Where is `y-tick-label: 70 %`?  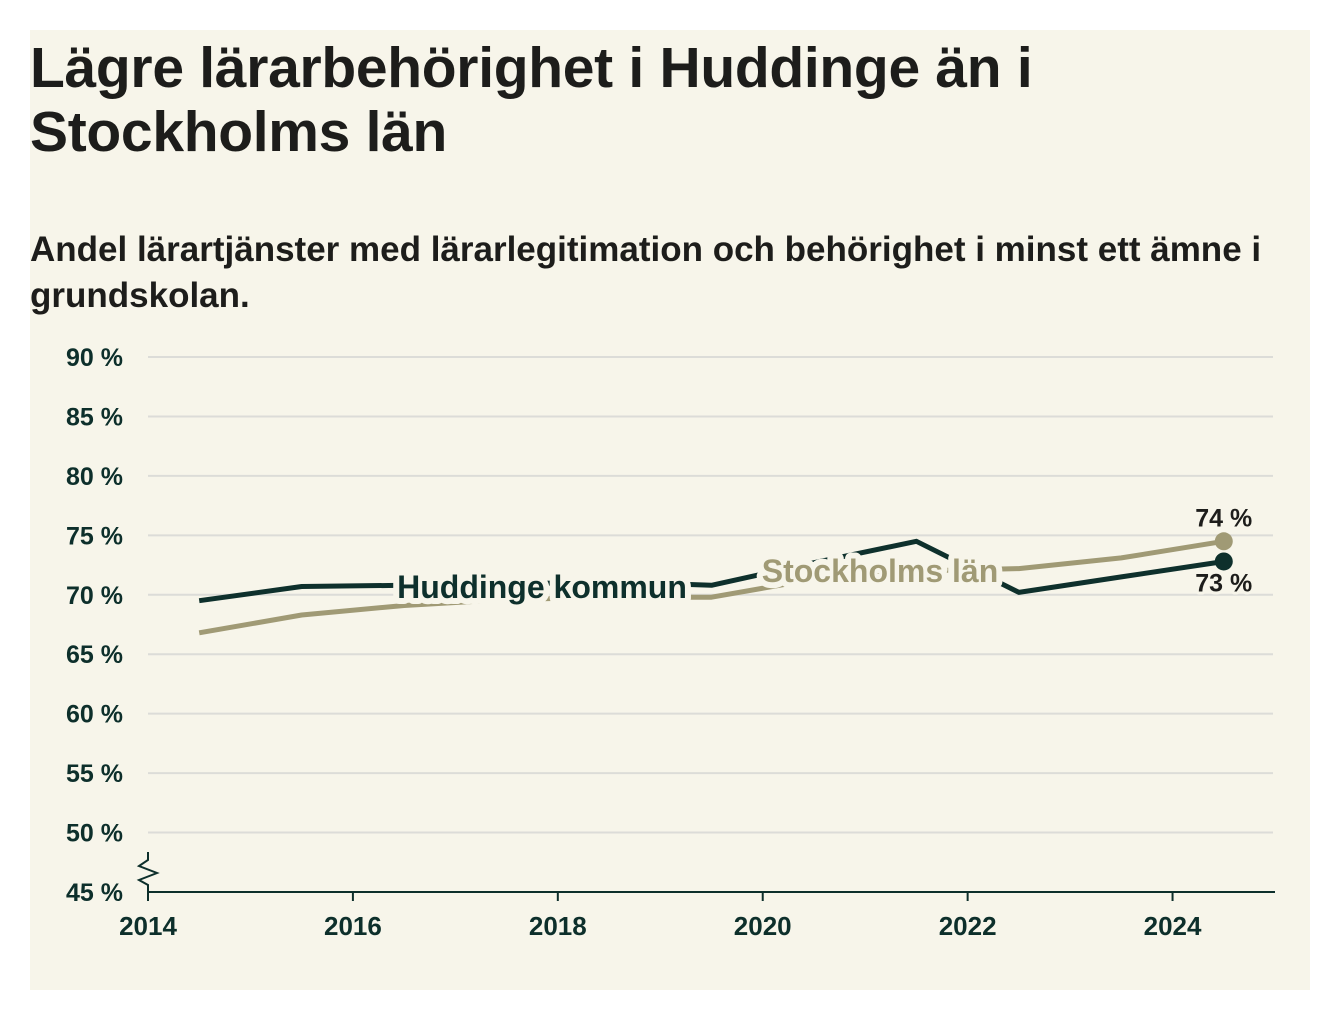
y-tick-label: 70 % is located at coordinates (94, 596).